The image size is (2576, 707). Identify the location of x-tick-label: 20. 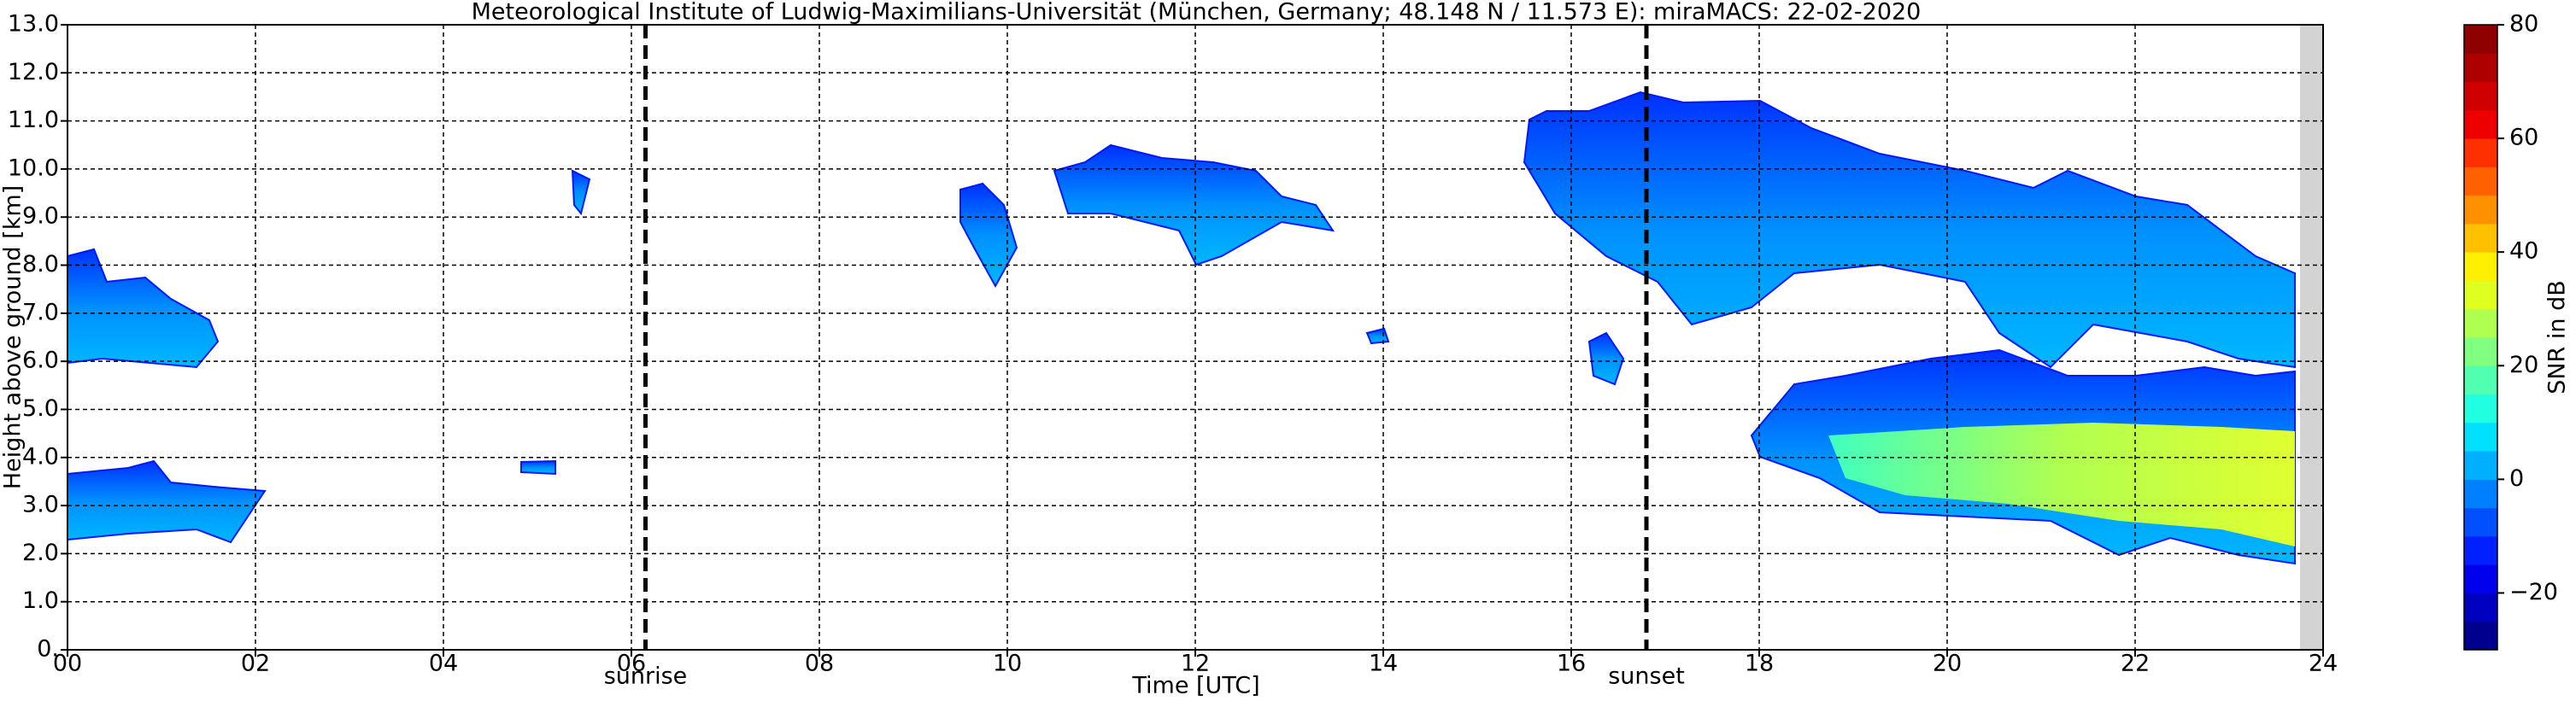
(1947, 664).